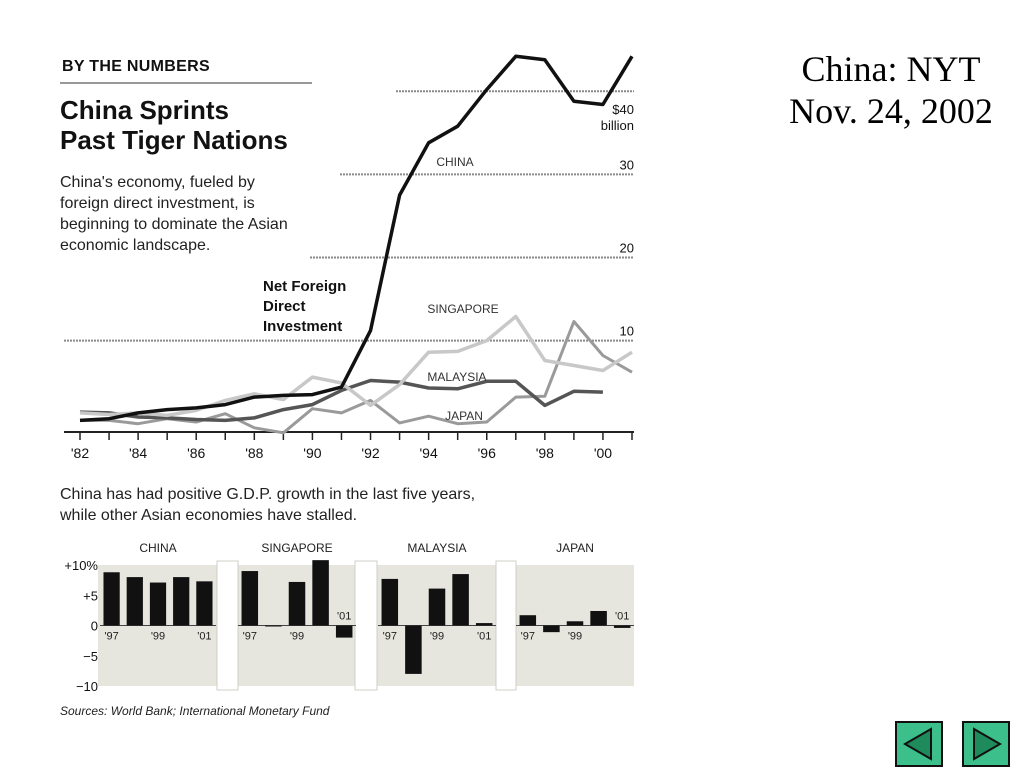  What do you see at coordinates (462, 309) in the screenshot?
I see `series-label-singapore: SINGAPORE` at bounding box center [462, 309].